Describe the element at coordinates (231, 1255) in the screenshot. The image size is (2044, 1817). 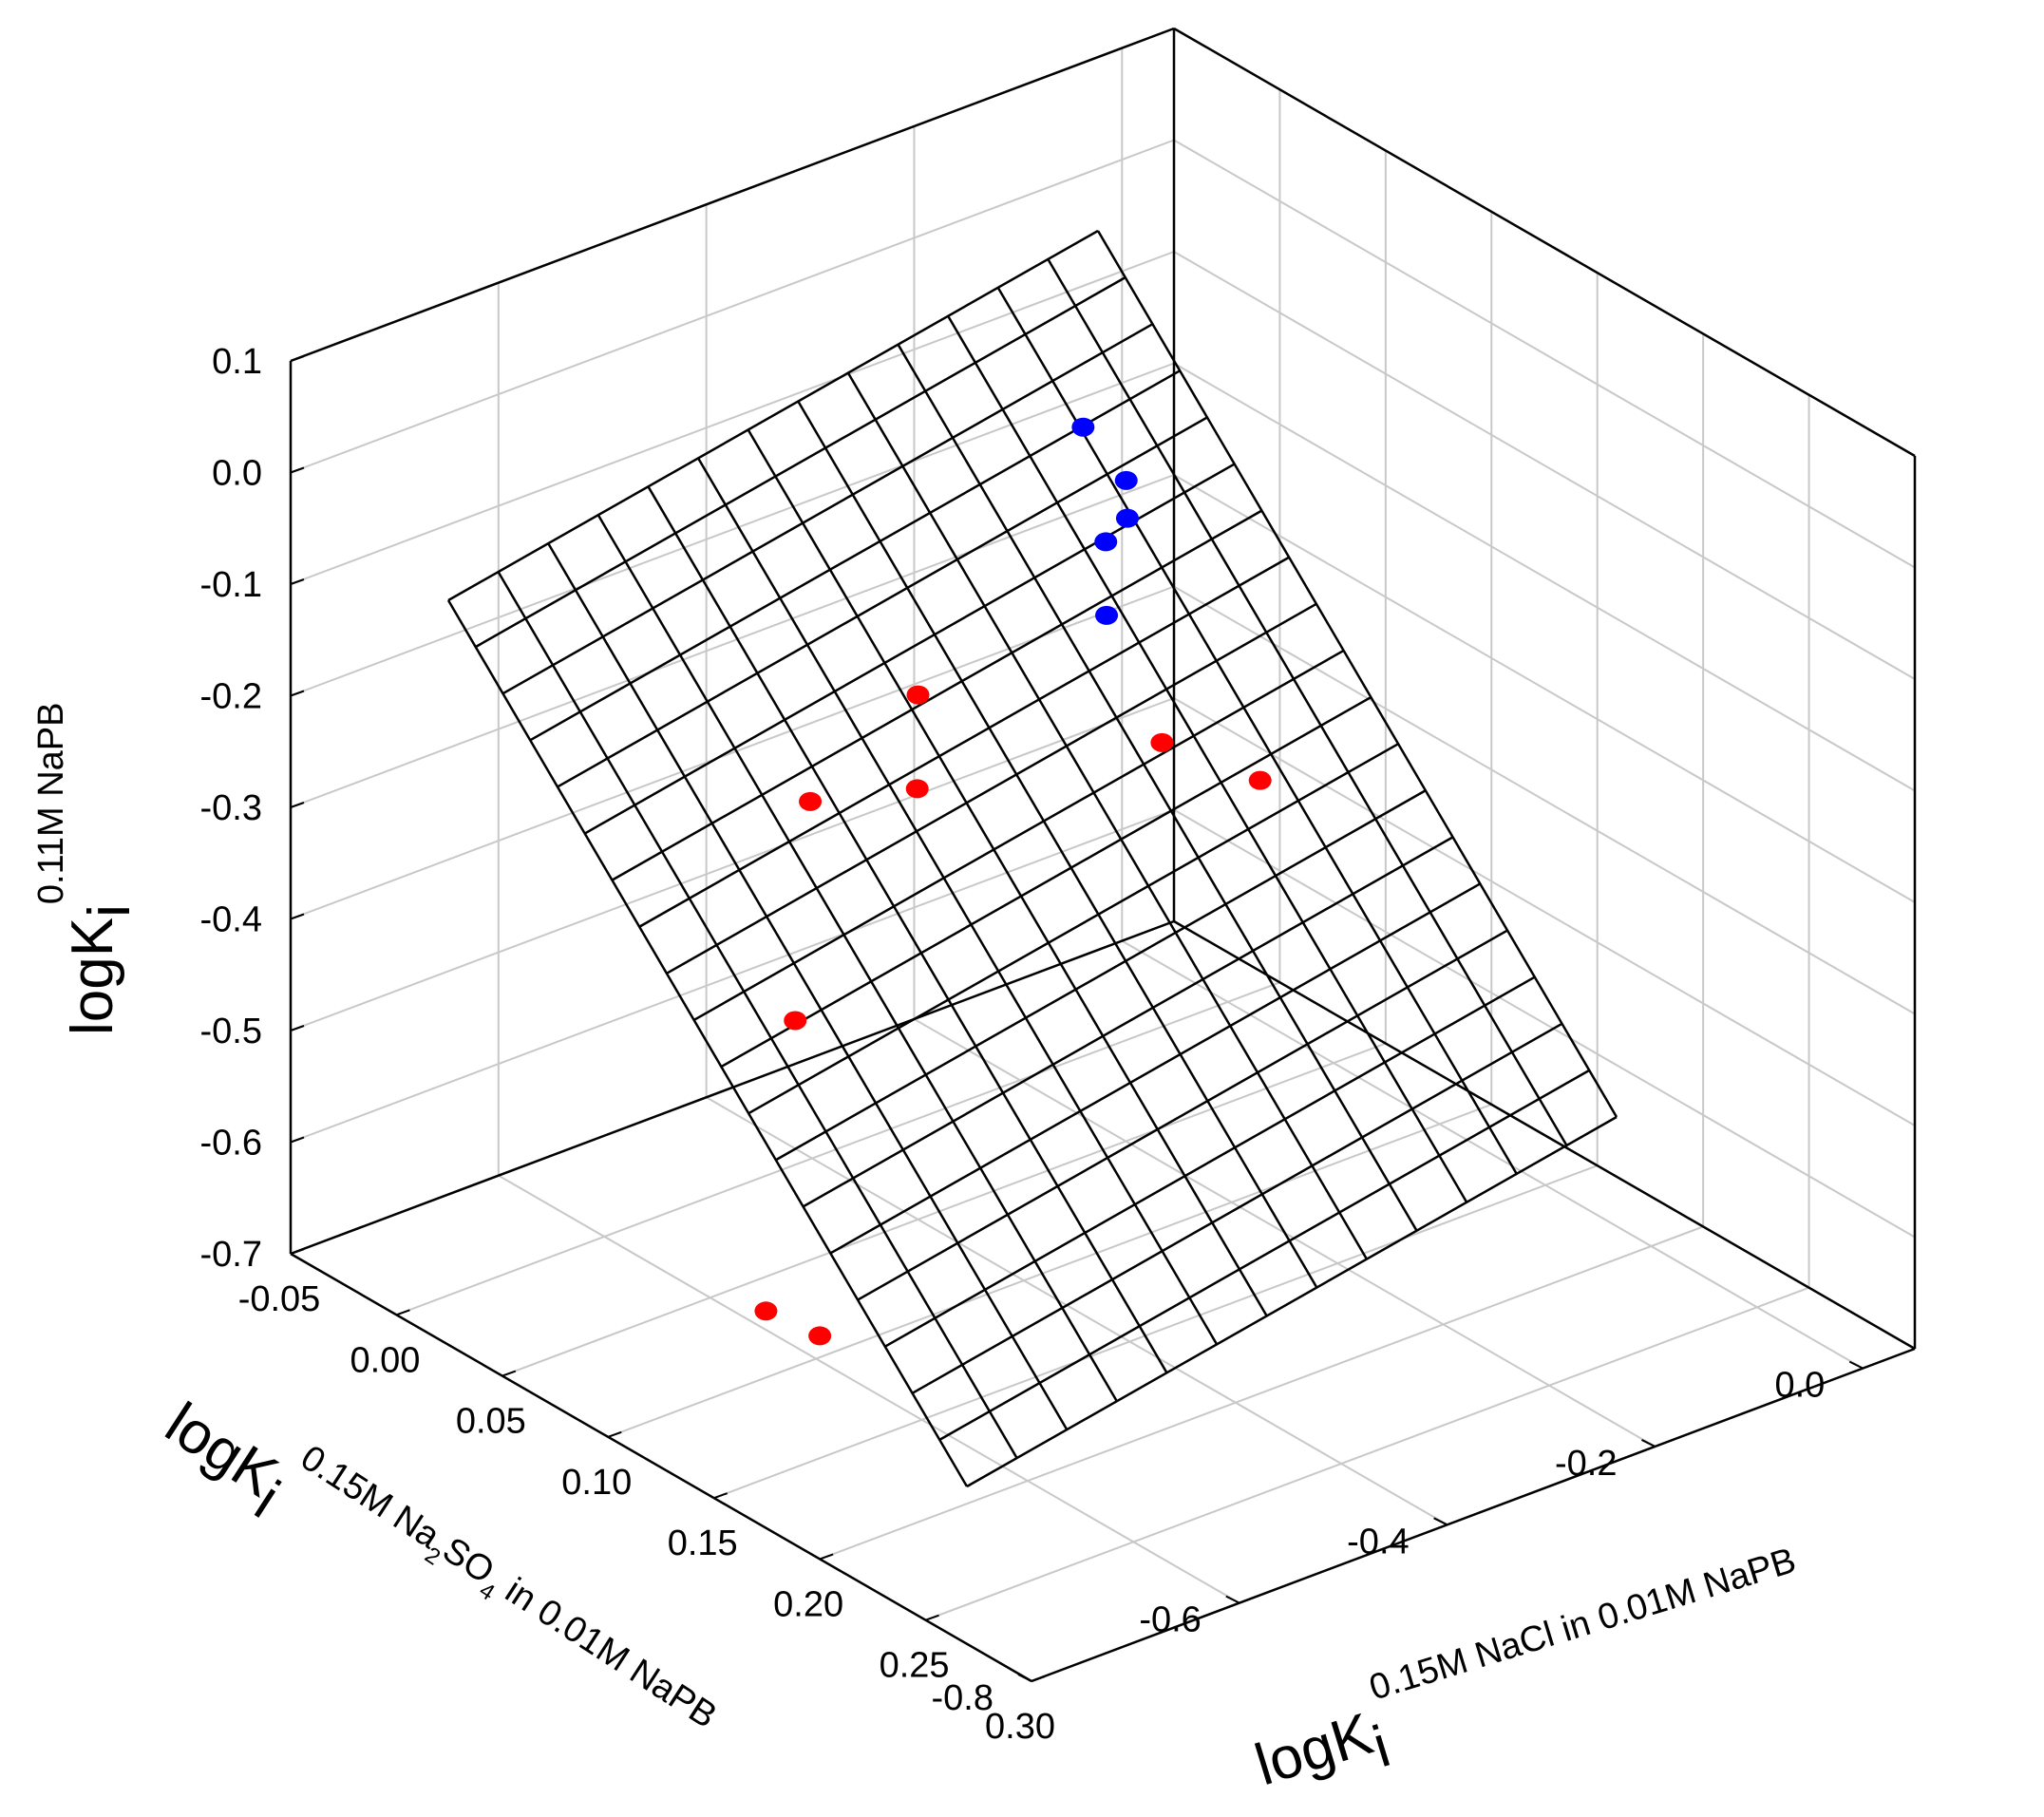
I see `z-tick-label: -0.7` at that location.